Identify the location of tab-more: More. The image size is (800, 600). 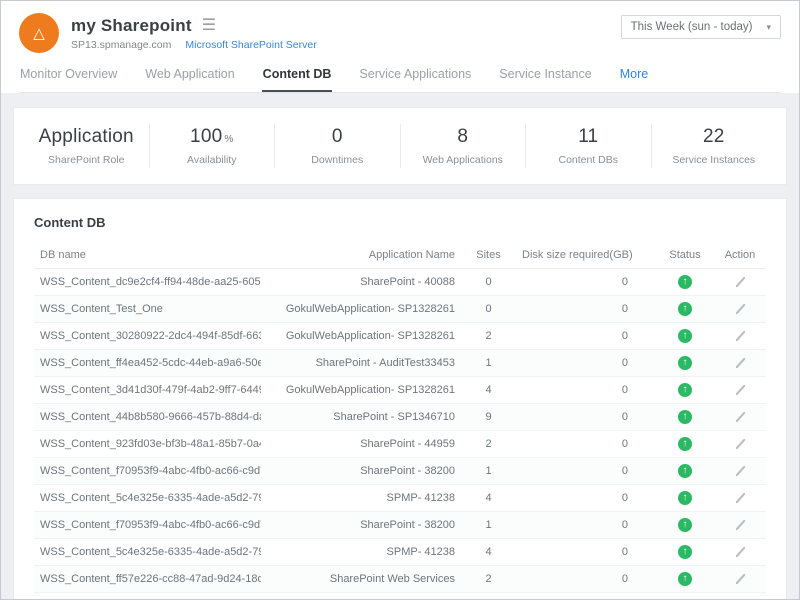
(634, 74).